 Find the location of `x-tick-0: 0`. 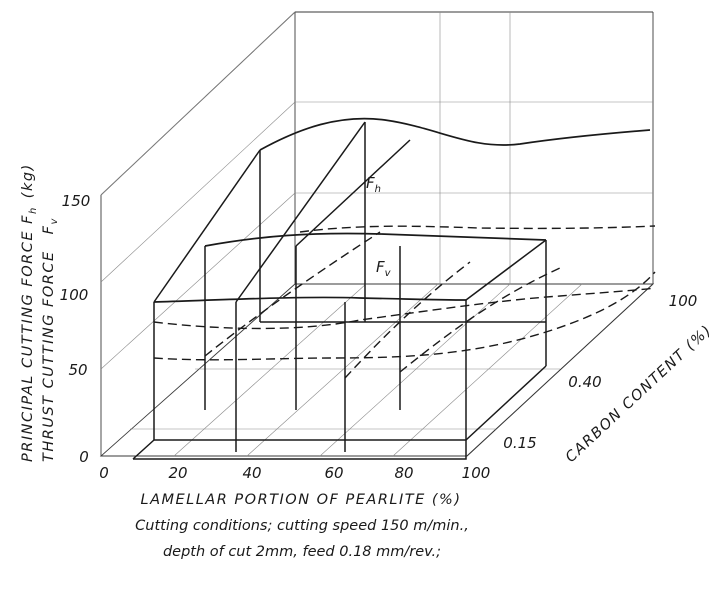

x-tick-0: 0 is located at coordinates (104, 473).